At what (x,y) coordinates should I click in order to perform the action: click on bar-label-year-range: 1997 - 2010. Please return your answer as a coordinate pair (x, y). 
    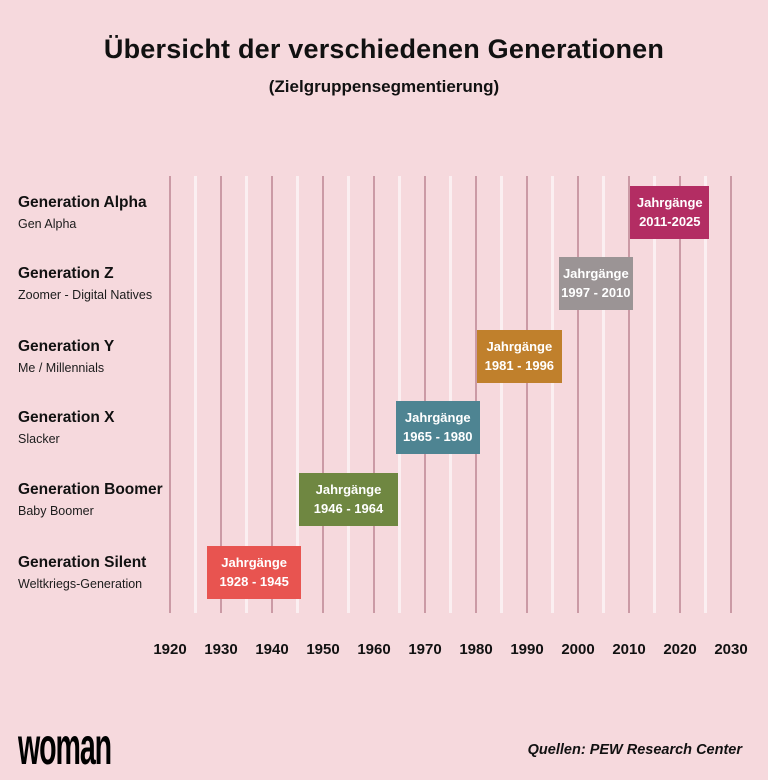
    Looking at the image, I should click on (596, 292).